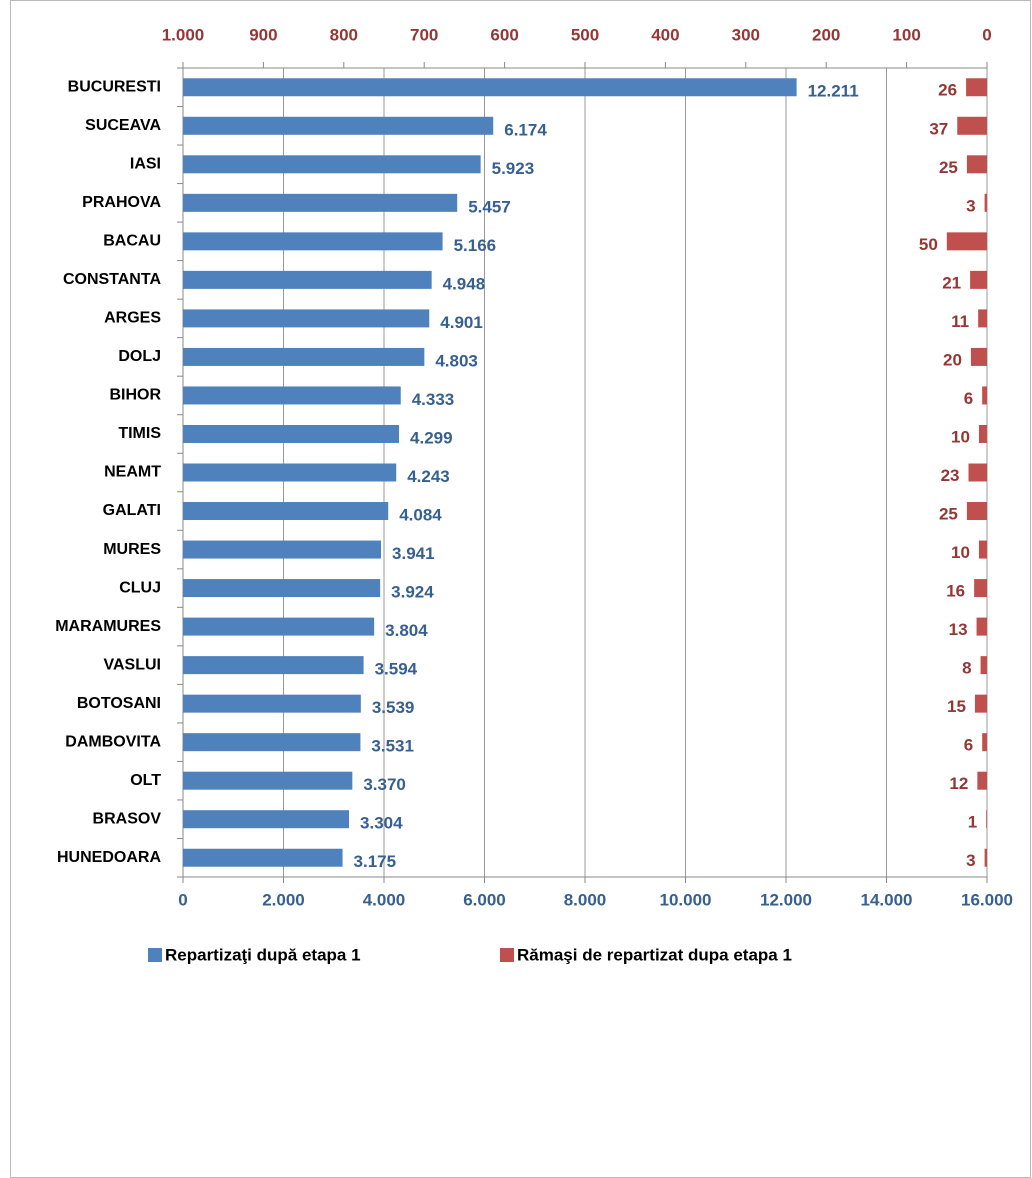 The image size is (1032, 1178). Describe the element at coordinates (786, 899) in the screenshot. I see `x-tick-label: 12.000` at that location.